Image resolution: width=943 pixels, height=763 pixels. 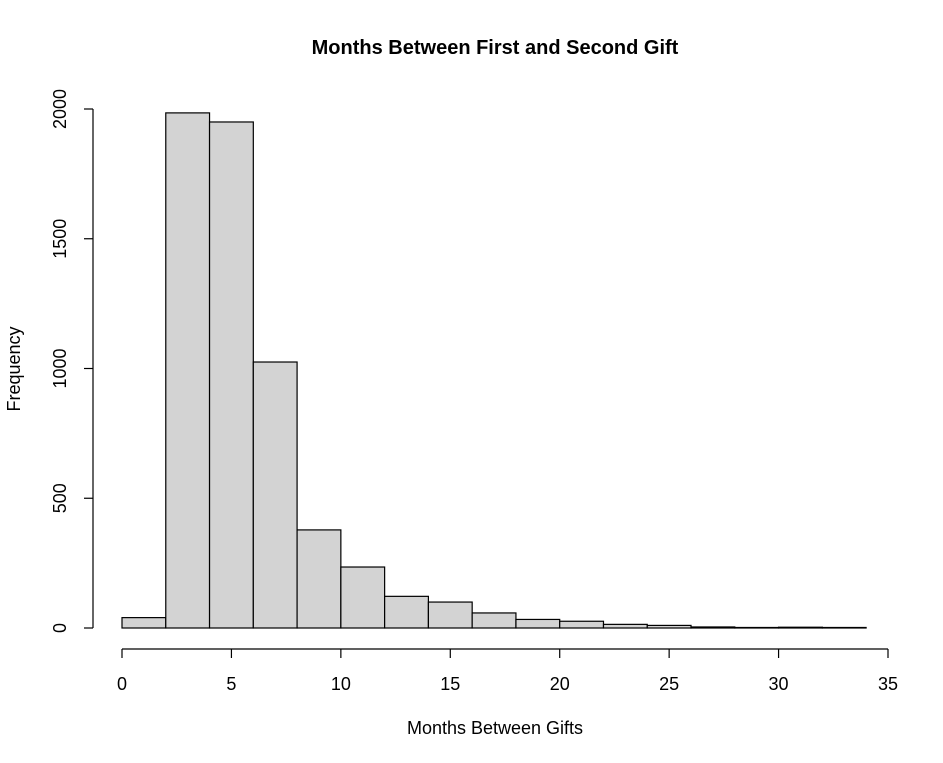 What do you see at coordinates (888, 684) in the screenshot?
I see `x-tick-label: 35` at bounding box center [888, 684].